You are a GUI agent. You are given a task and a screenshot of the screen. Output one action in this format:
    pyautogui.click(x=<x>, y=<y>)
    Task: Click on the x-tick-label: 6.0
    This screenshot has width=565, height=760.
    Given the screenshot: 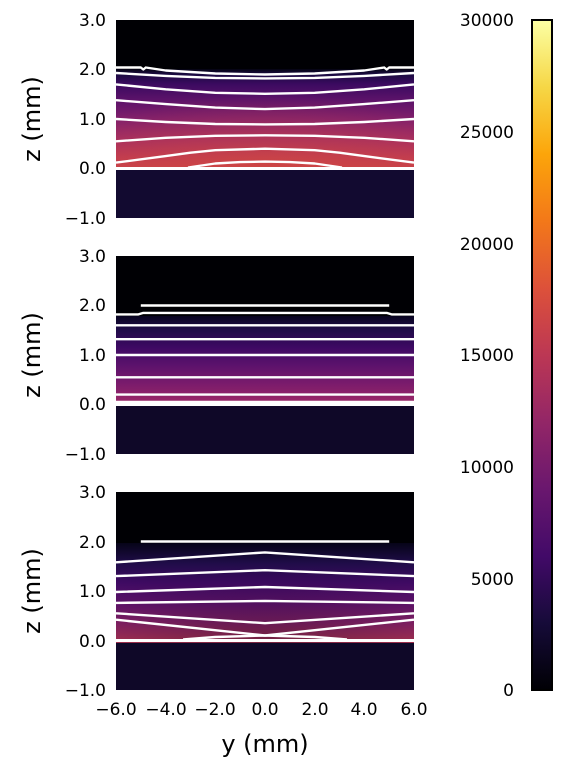 What is the action you would take?
    pyautogui.click(x=413, y=710)
    